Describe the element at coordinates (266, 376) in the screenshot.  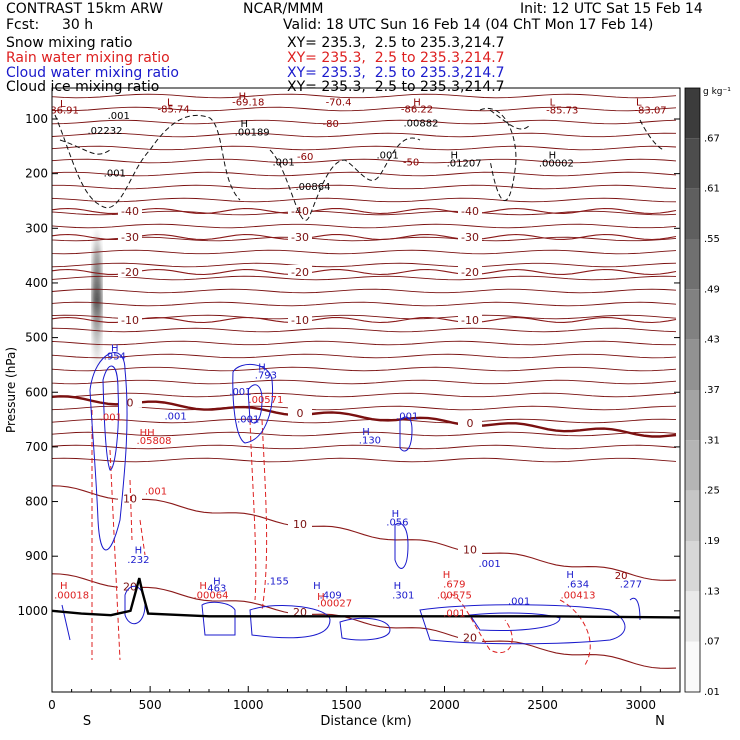
I see `contour-annotation: .793` at that location.